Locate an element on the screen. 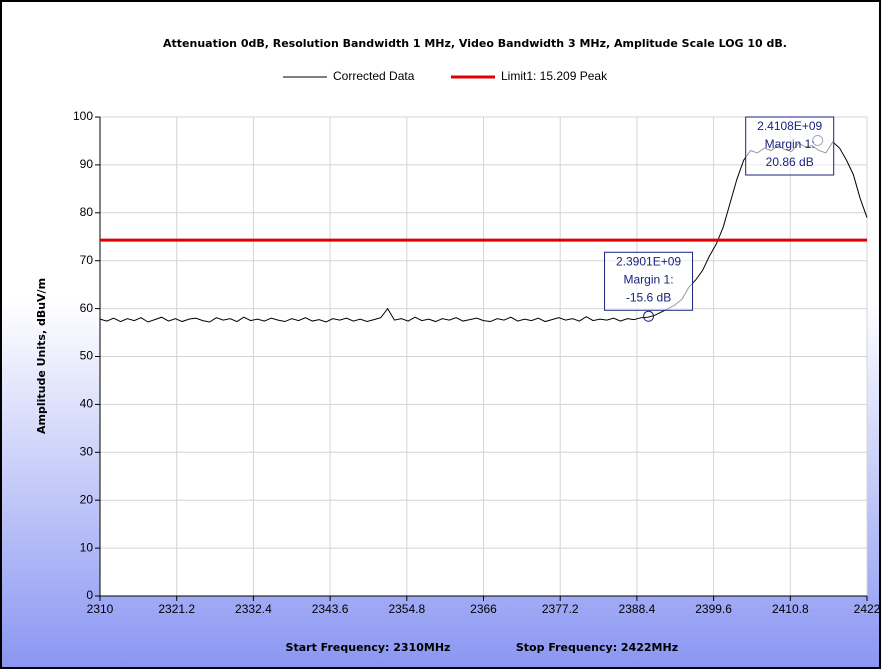 Image resolution: width=881 pixels, height=669 pixels. x-tick-label: 2422 is located at coordinates (867, 609).